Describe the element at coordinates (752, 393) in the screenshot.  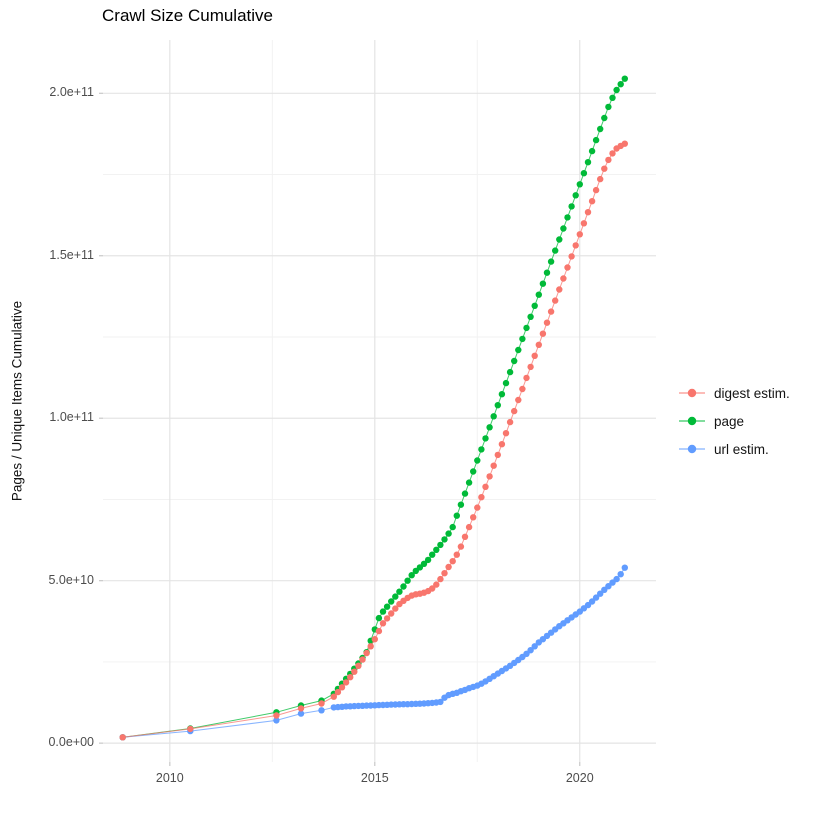
I see `legend-label: digest estim.` at that location.